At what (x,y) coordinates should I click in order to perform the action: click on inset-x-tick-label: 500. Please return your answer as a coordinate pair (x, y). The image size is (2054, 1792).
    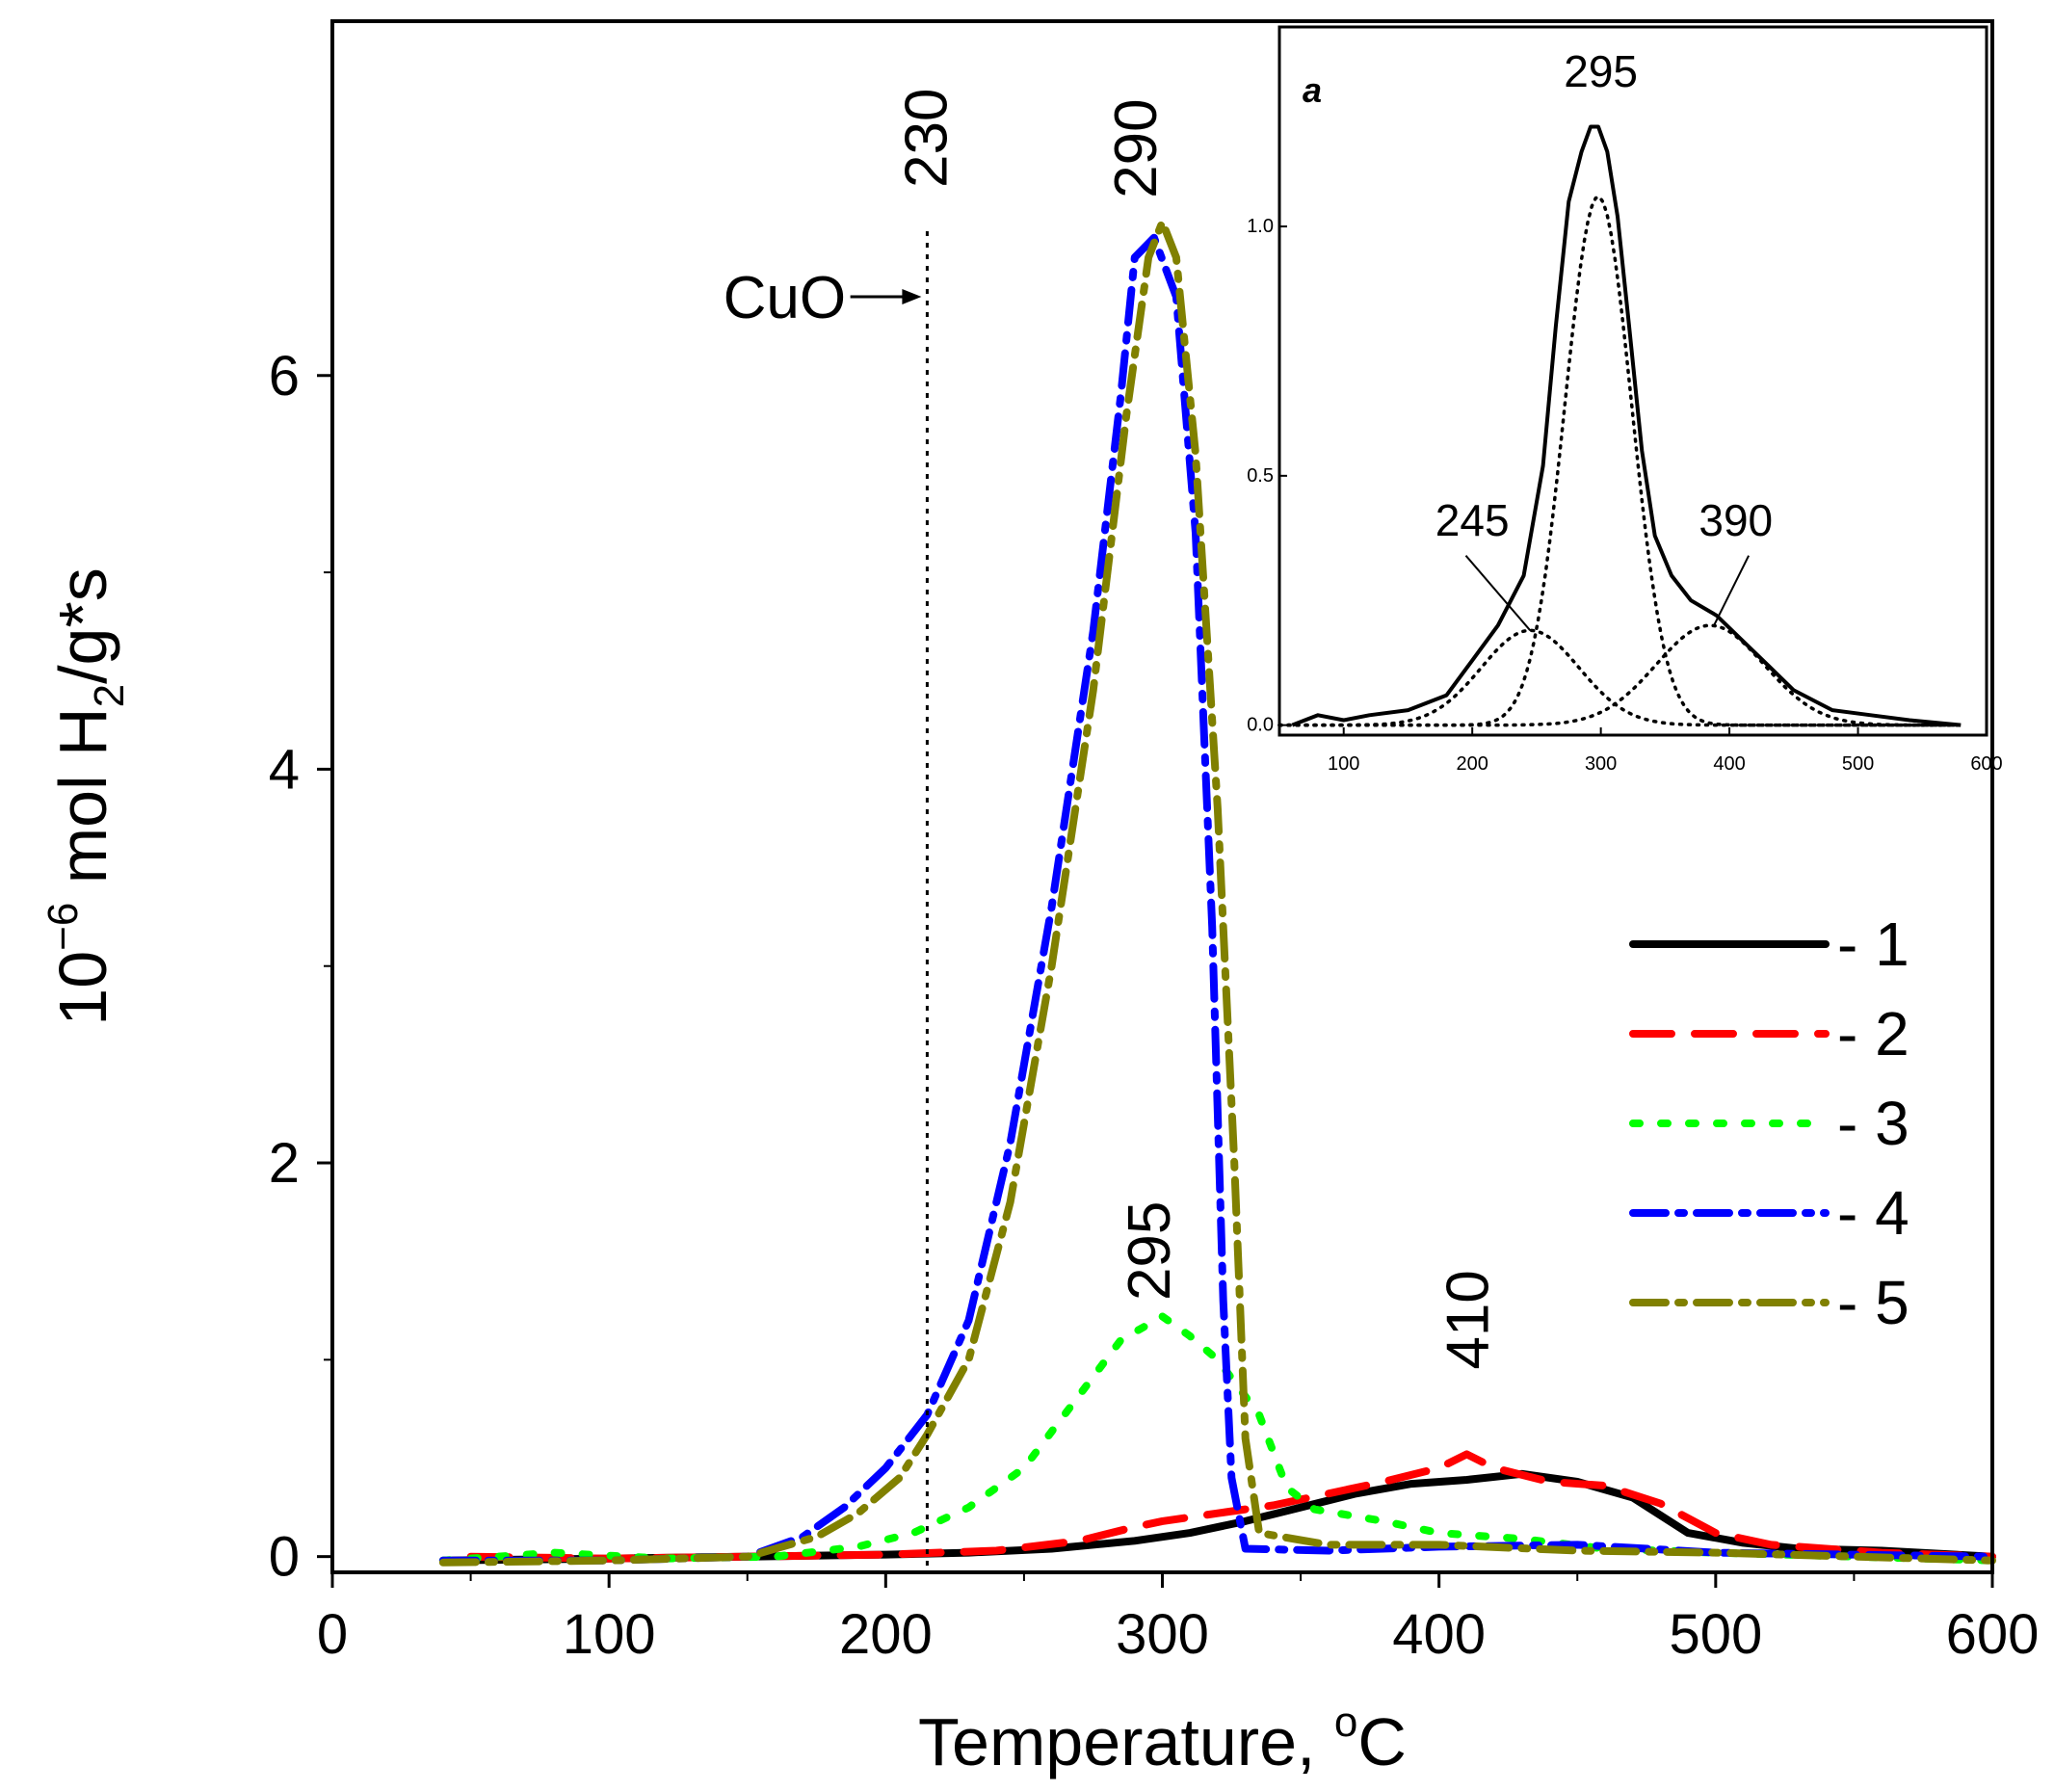
    Looking at the image, I should click on (1858, 764).